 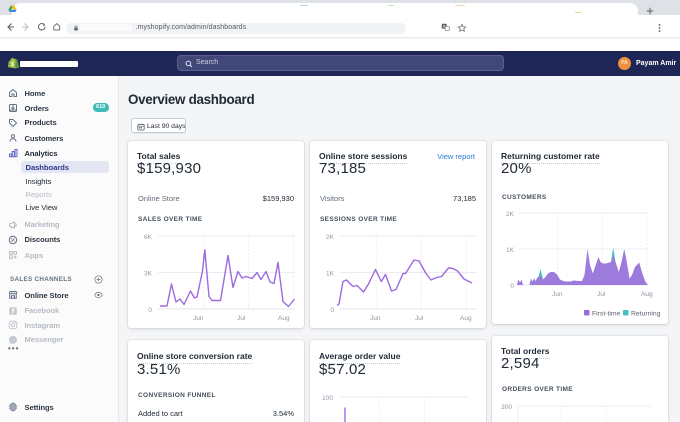 What do you see at coordinates (506, 407) in the screenshot?
I see `svg-text: 300` at bounding box center [506, 407].